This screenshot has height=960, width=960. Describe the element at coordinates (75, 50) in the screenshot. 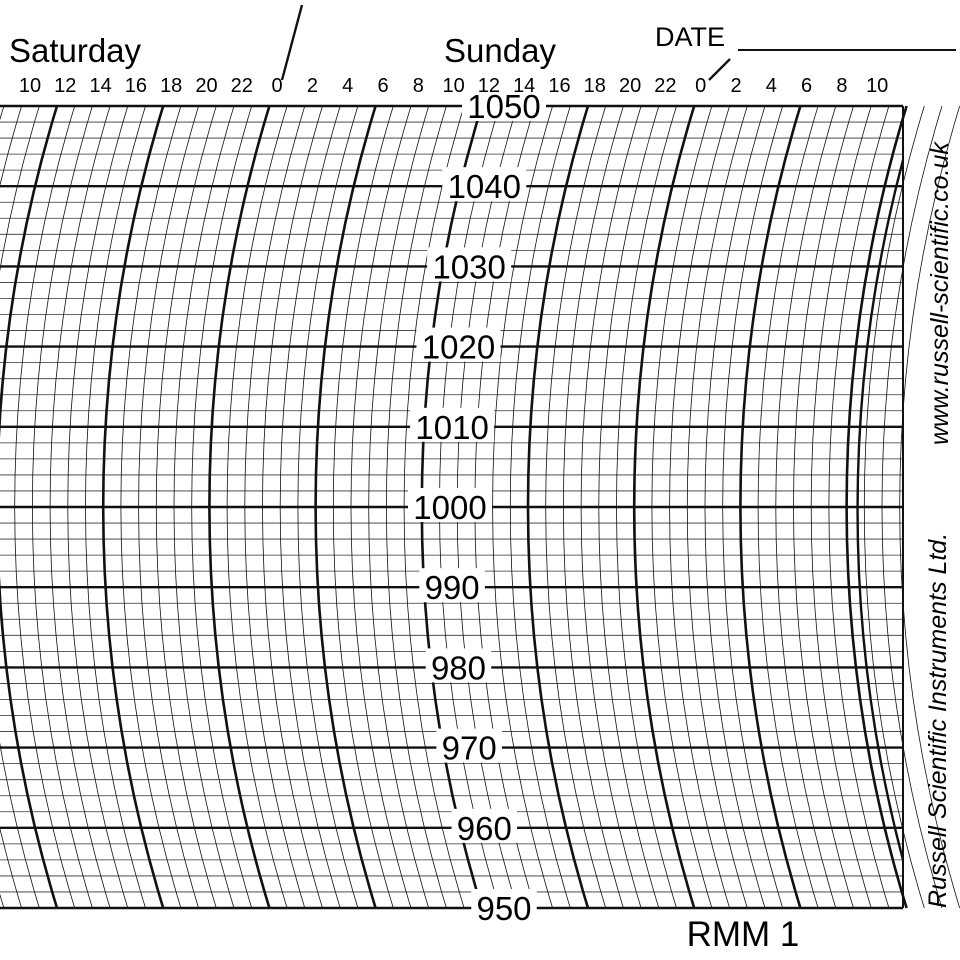

I see `day-label-saturday: Saturday` at that location.